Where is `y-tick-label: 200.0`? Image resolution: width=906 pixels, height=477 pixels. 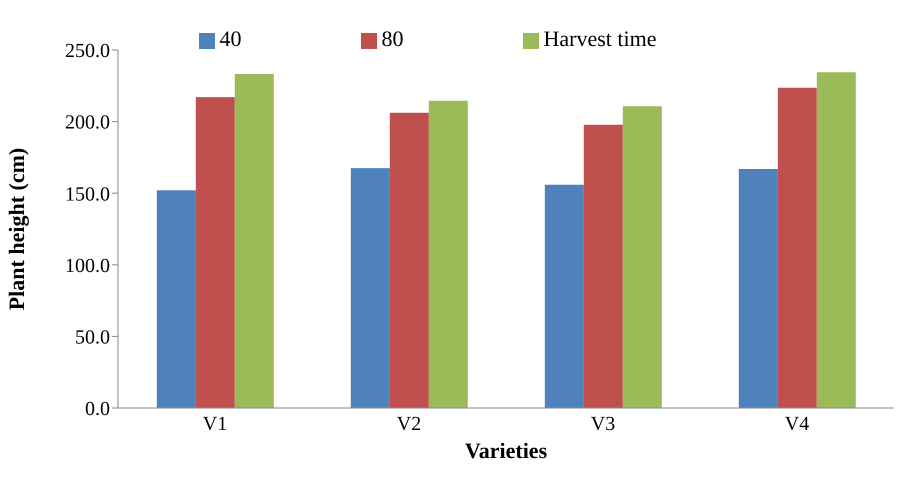 y-tick-label: 200.0 is located at coordinates (87, 123).